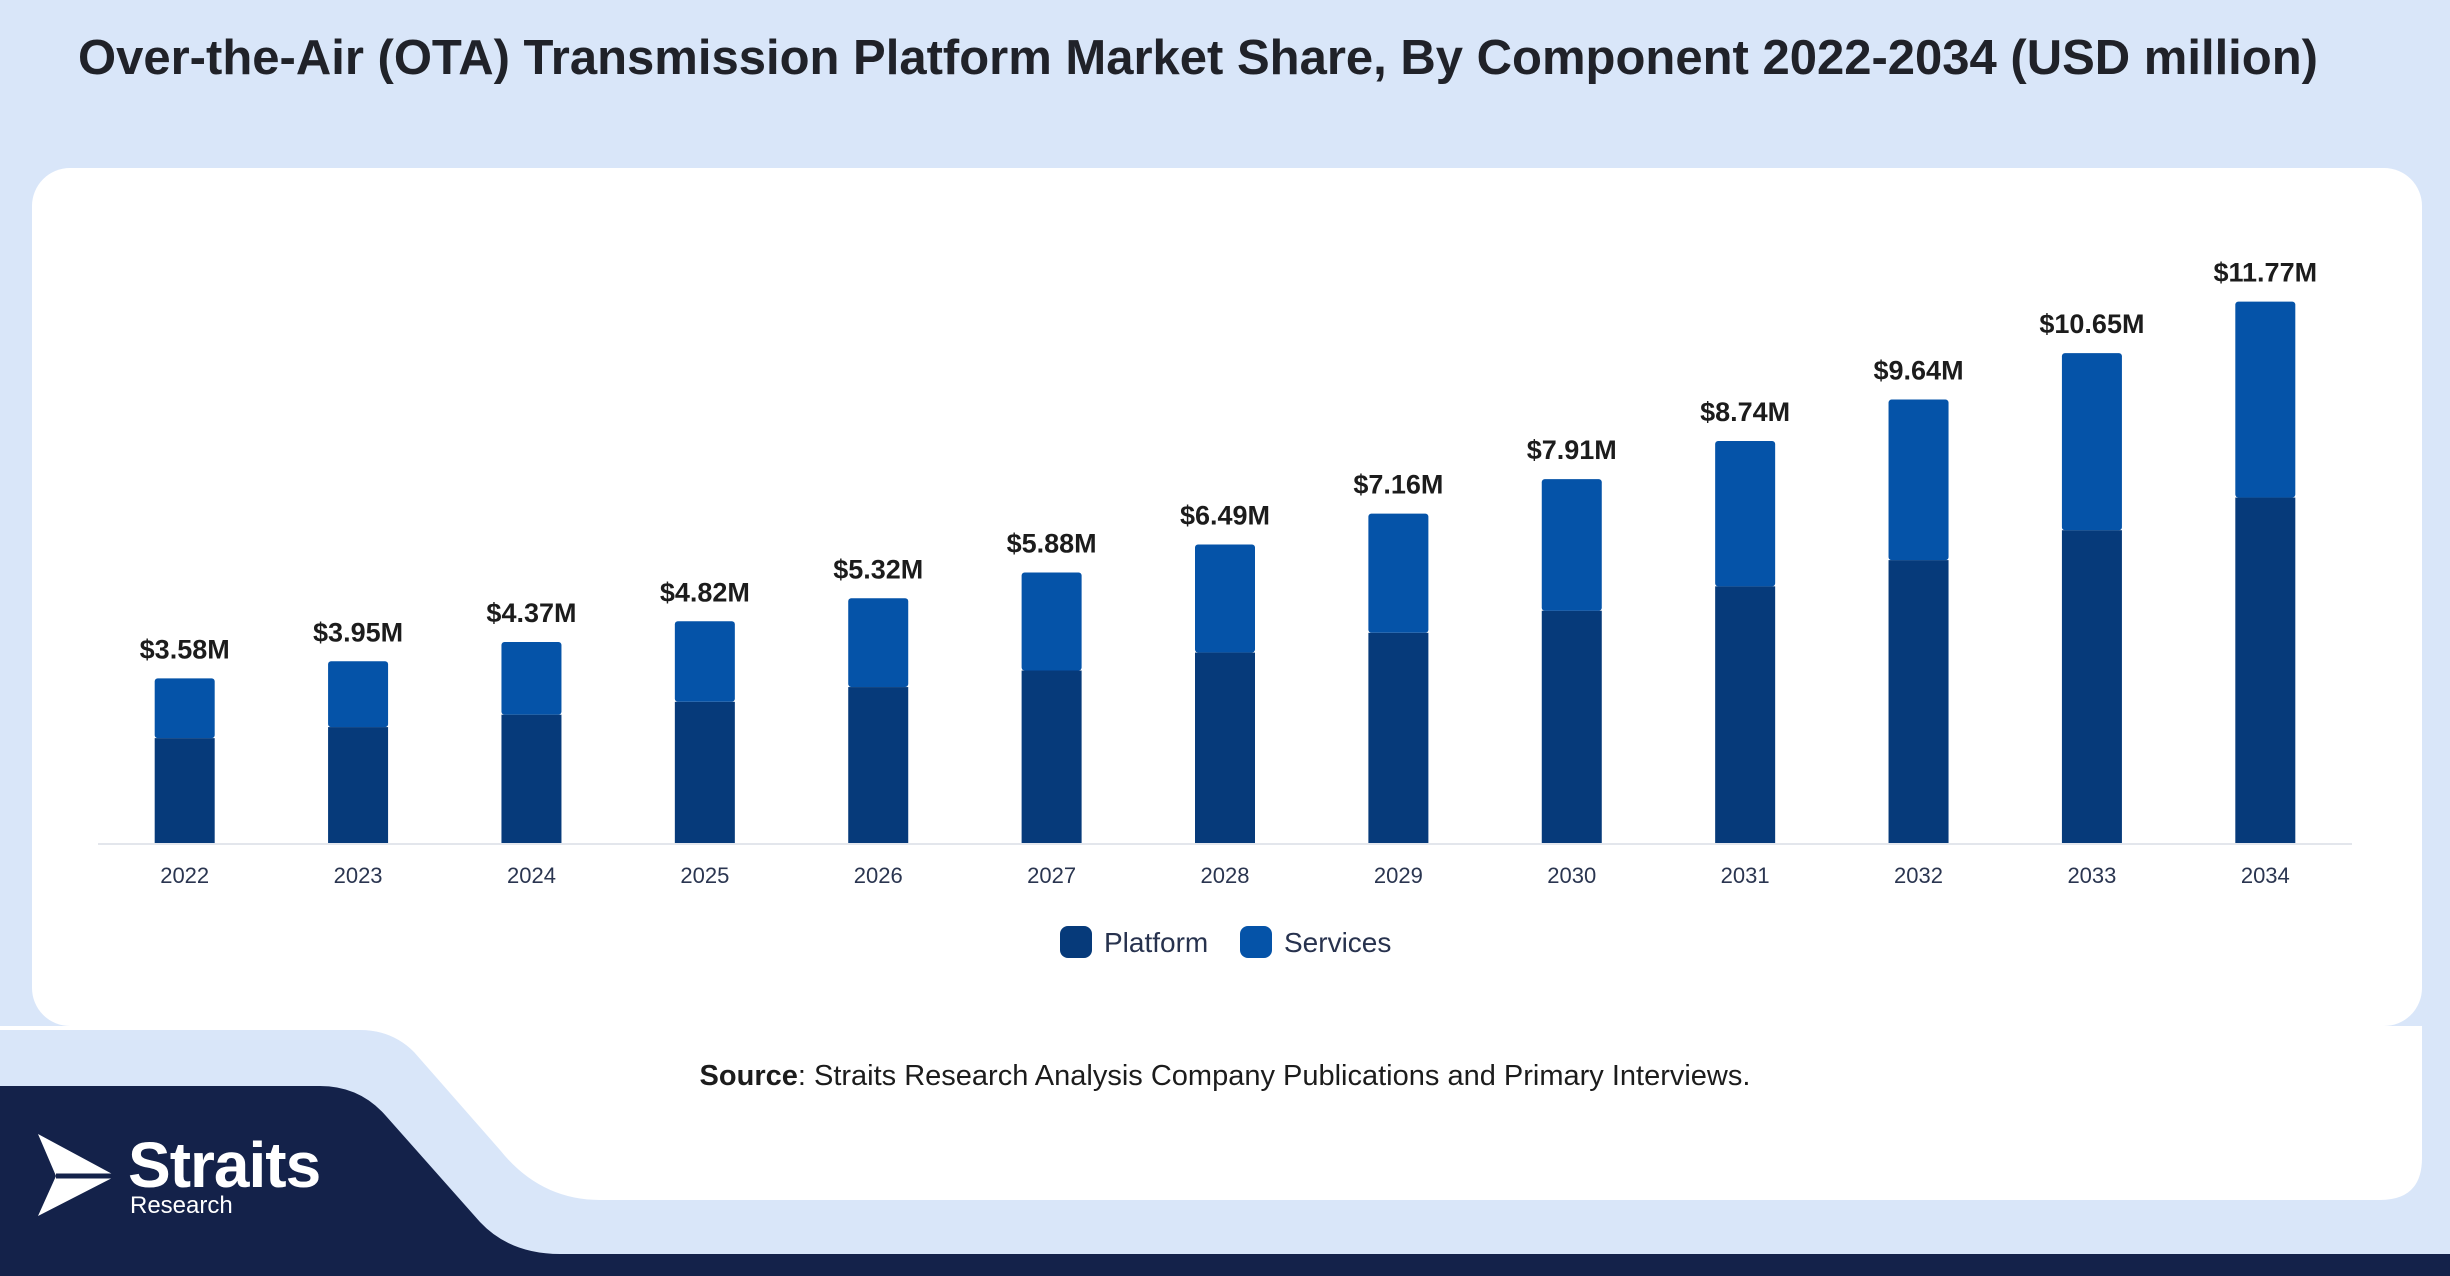  What do you see at coordinates (358, 875) in the screenshot?
I see `x-tick-label-2023: 2023` at bounding box center [358, 875].